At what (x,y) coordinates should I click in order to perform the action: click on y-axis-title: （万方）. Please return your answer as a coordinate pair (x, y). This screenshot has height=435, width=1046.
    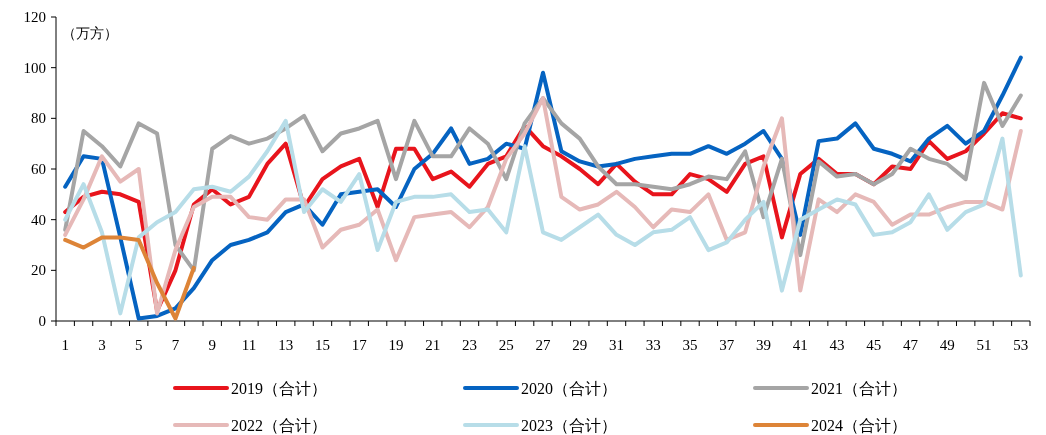
    Looking at the image, I should click on (90, 33).